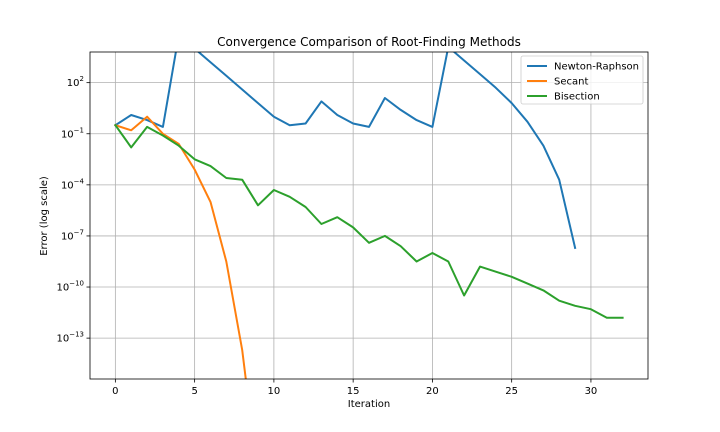 The width and height of the screenshot is (720, 432). Describe the element at coordinates (596, 67) in the screenshot. I see `legend-label-newton-raphson: Newton-Raphson` at that location.